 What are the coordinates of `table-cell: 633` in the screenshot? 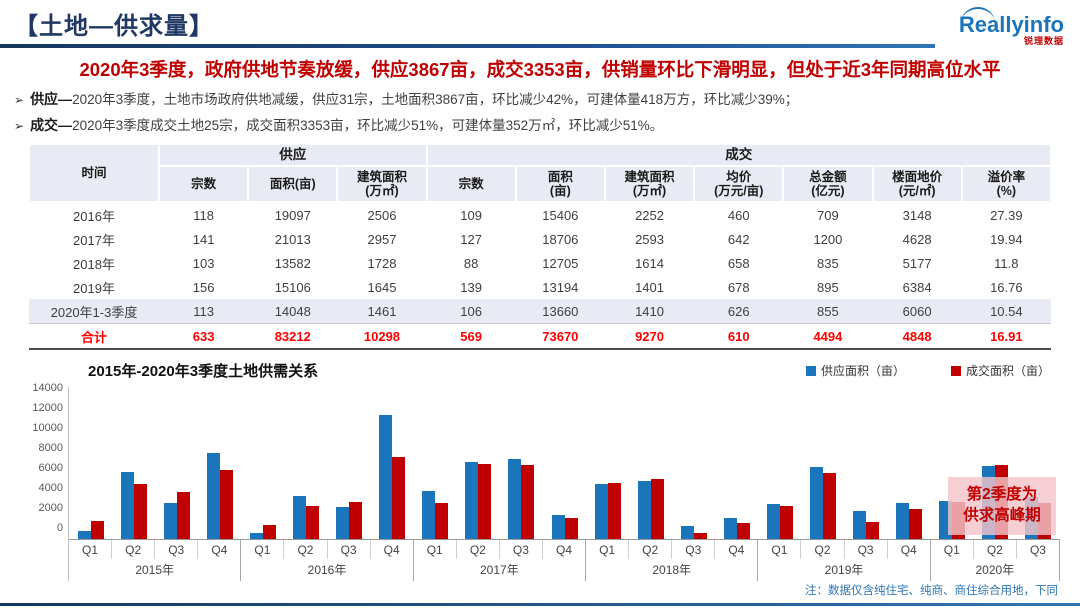 It's located at (204, 336).